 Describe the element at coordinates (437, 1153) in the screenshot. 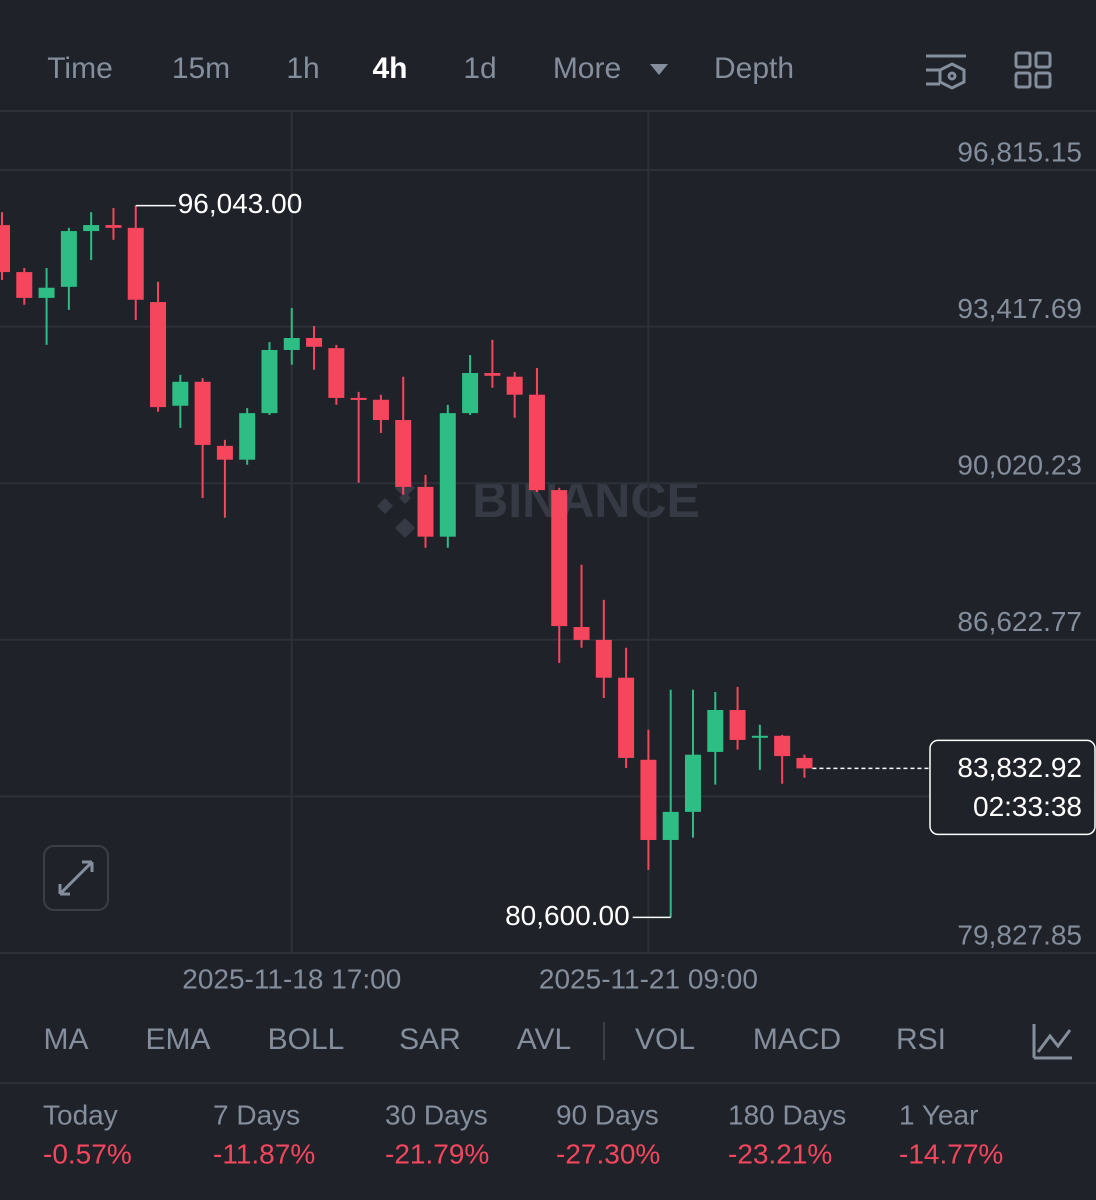

I see `period-change: -21.79%` at that location.